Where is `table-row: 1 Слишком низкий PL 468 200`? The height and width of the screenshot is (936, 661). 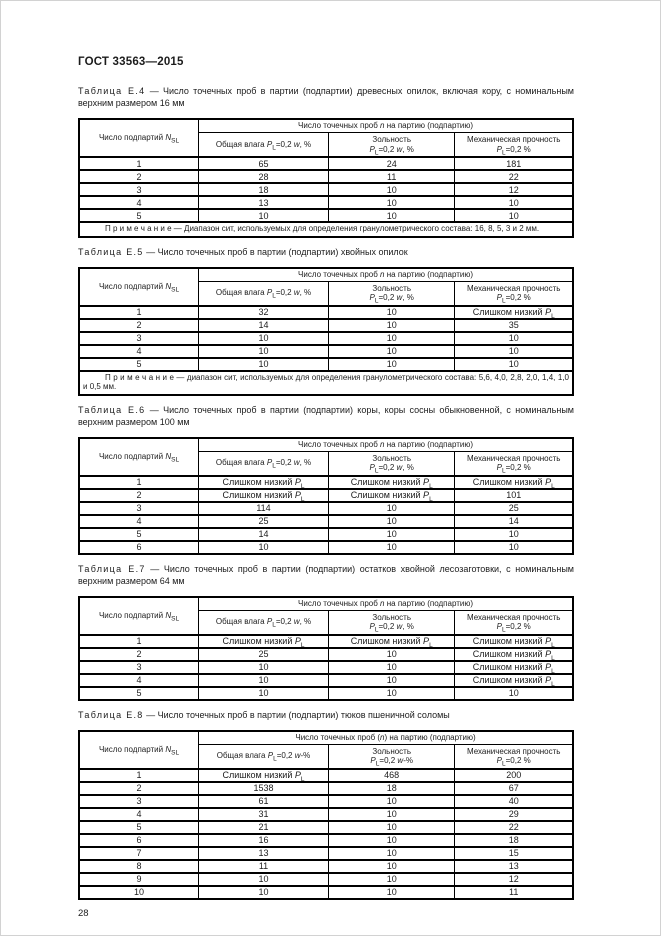 table-row: 1 Слишком низкий PL 468 200 is located at coordinates (326, 775).